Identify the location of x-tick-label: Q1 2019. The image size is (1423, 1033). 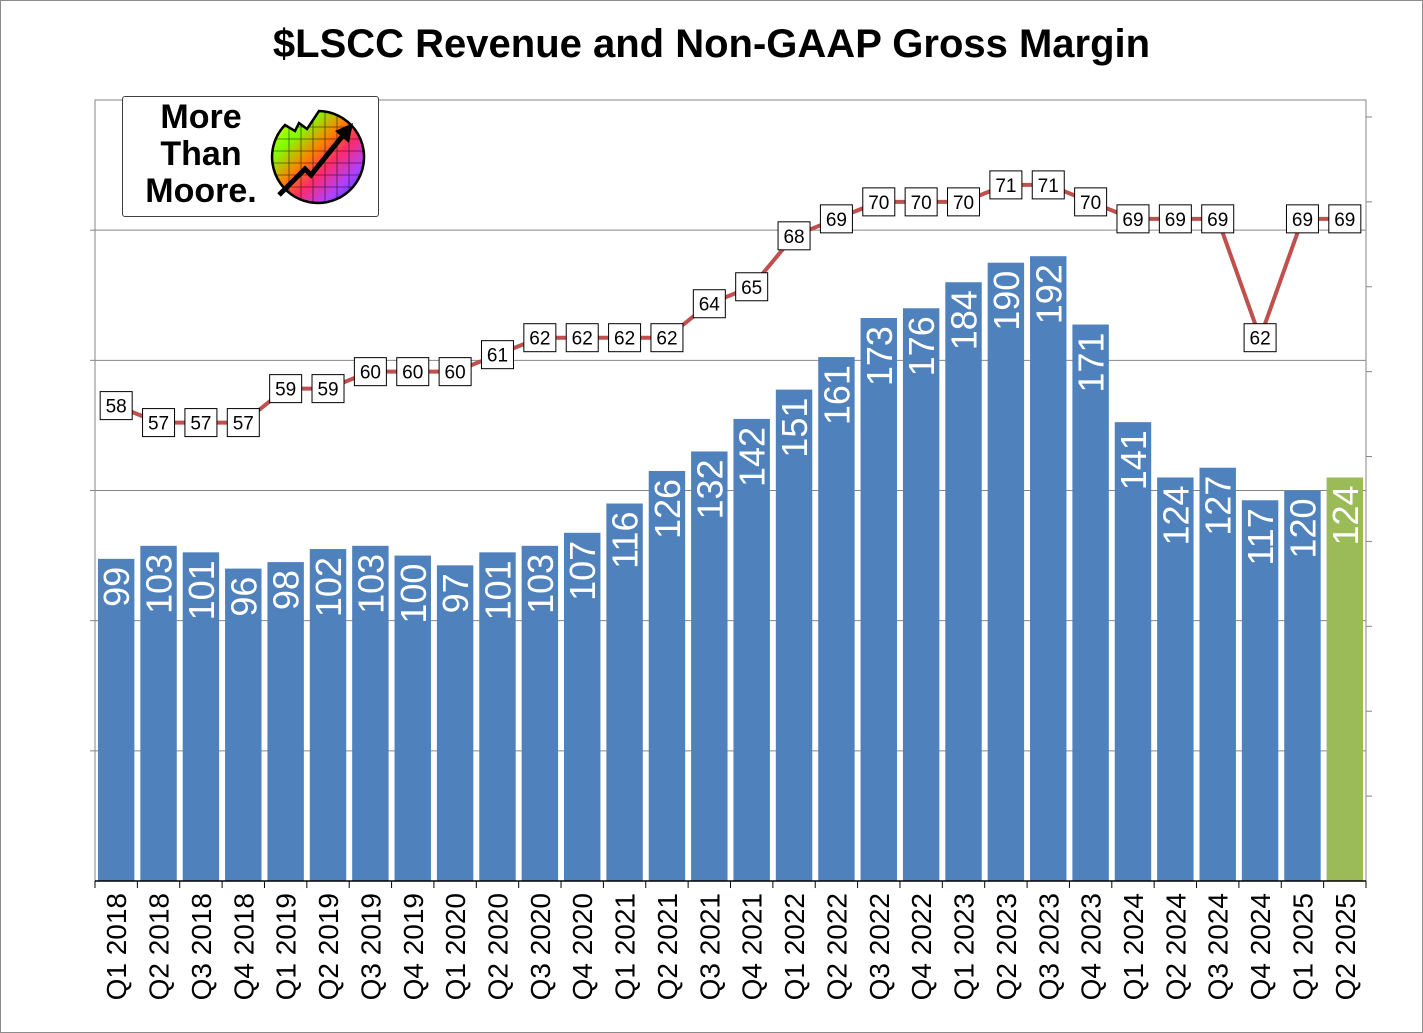
(286, 946).